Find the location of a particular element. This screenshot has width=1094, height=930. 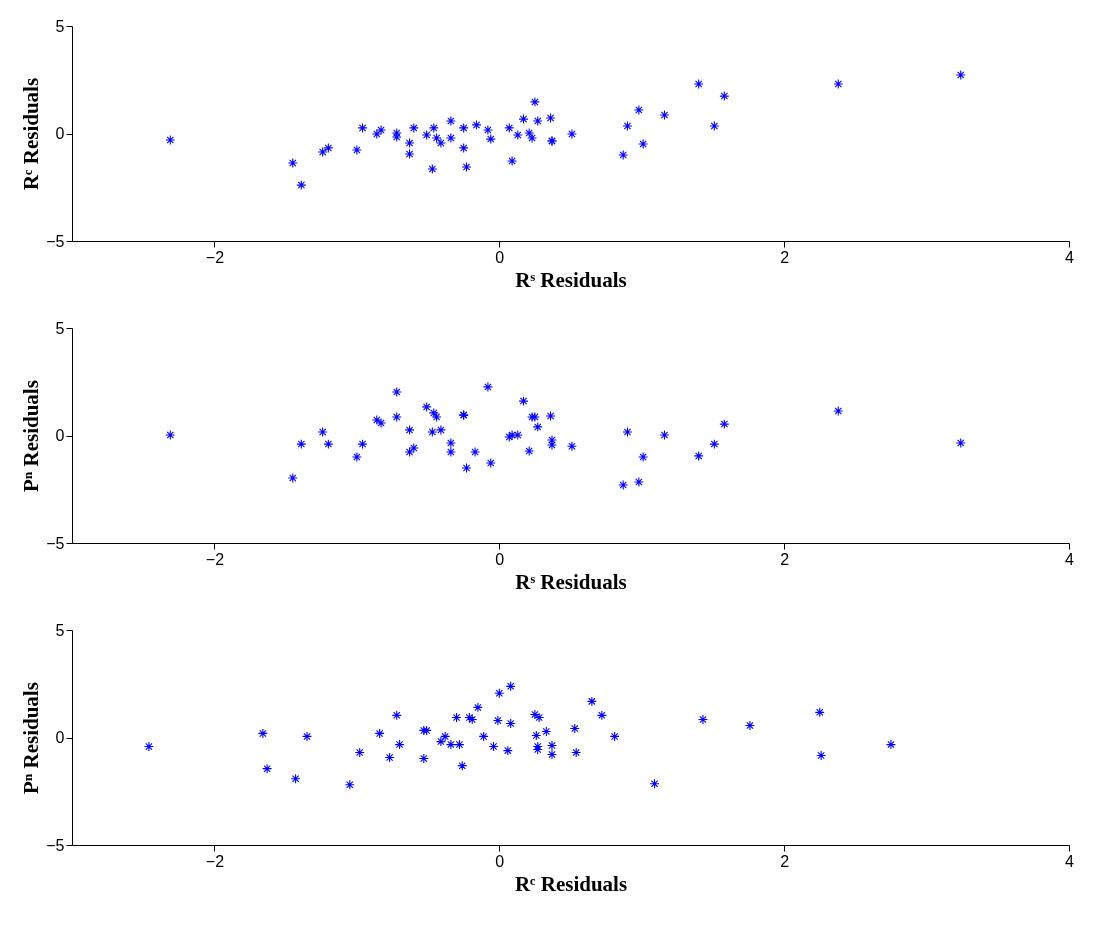

y-tick-label: −5 is located at coordinates (55, 845).